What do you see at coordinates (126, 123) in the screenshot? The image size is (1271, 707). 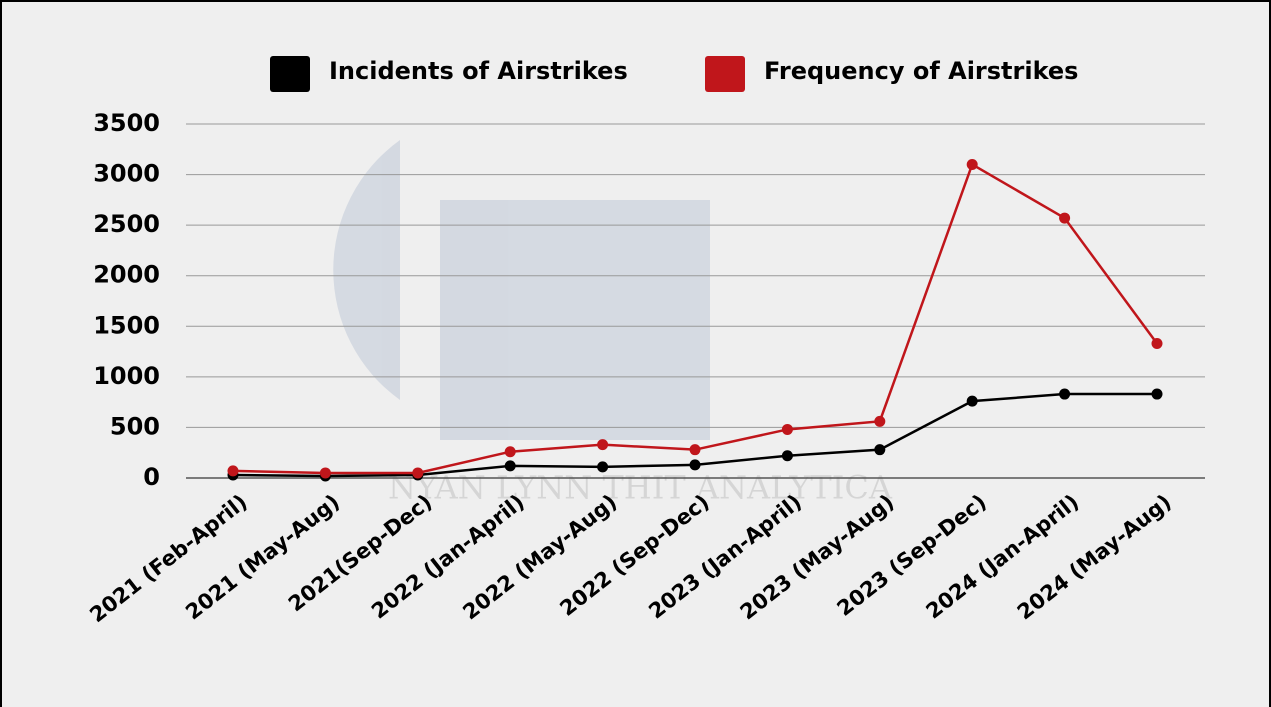 I see `y-tick-label: 3500` at bounding box center [126, 123].